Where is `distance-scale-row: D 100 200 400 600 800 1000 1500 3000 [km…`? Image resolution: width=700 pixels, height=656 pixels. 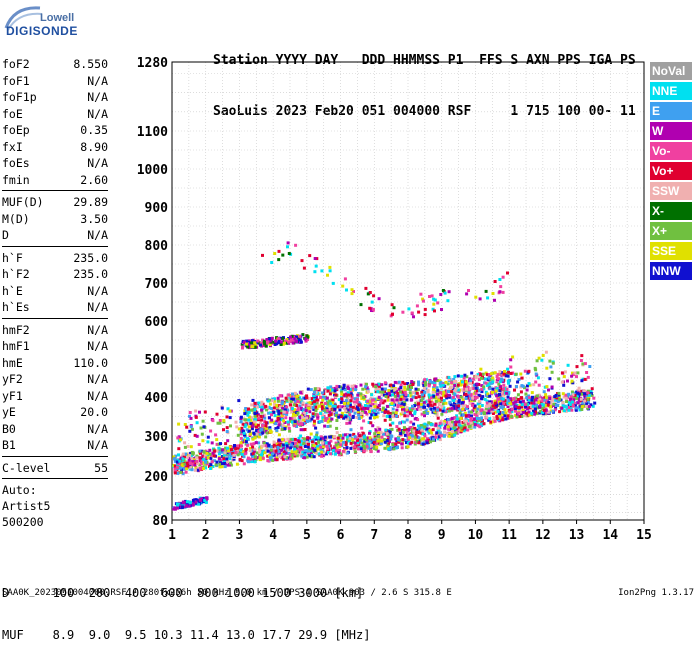
distance-scale-row: D 100 200 400 600 800 1000 1500 3000 [km… is located at coordinates (183, 593).